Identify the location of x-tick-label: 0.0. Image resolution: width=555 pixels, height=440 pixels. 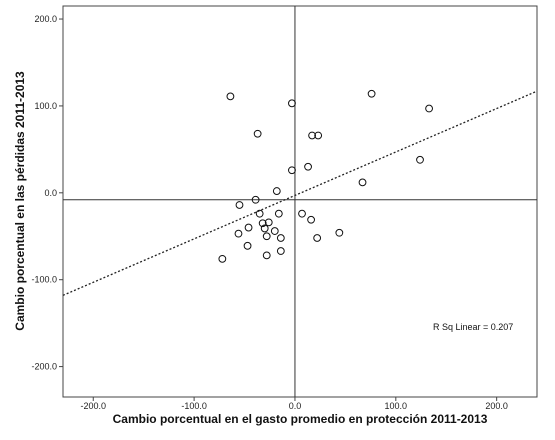
(295, 406).